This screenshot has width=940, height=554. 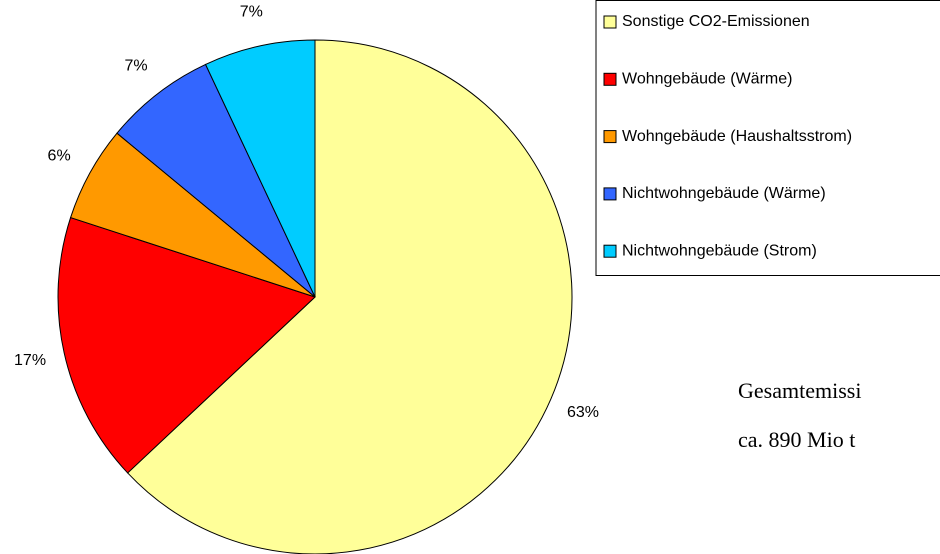 What do you see at coordinates (30, 360) in the screenshot?
I see `data-label: 17%` at bounding box center [30, 360].